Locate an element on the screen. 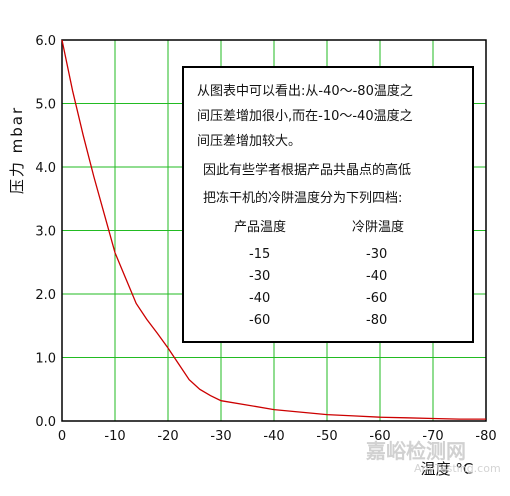 The width and height of the screenshot is (510, 496). x-tick-label: -30 is located at coordinates (220, 436).